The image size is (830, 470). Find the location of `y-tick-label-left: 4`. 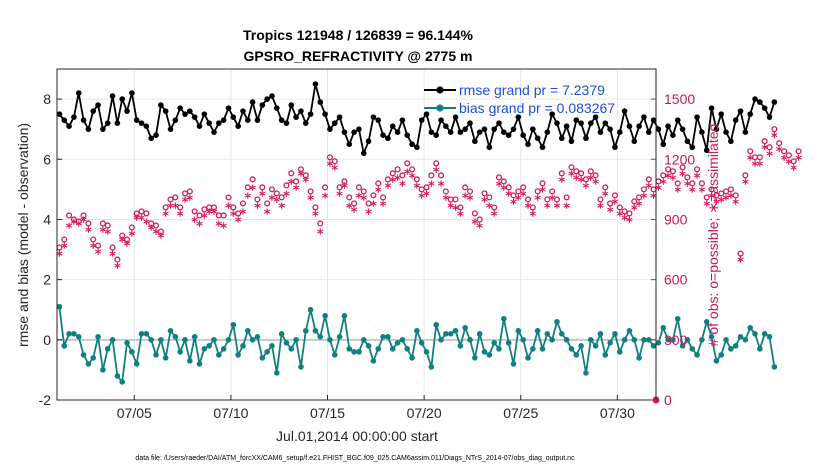

y-tick-label-left: 4 is located at coordinates (47, 219).